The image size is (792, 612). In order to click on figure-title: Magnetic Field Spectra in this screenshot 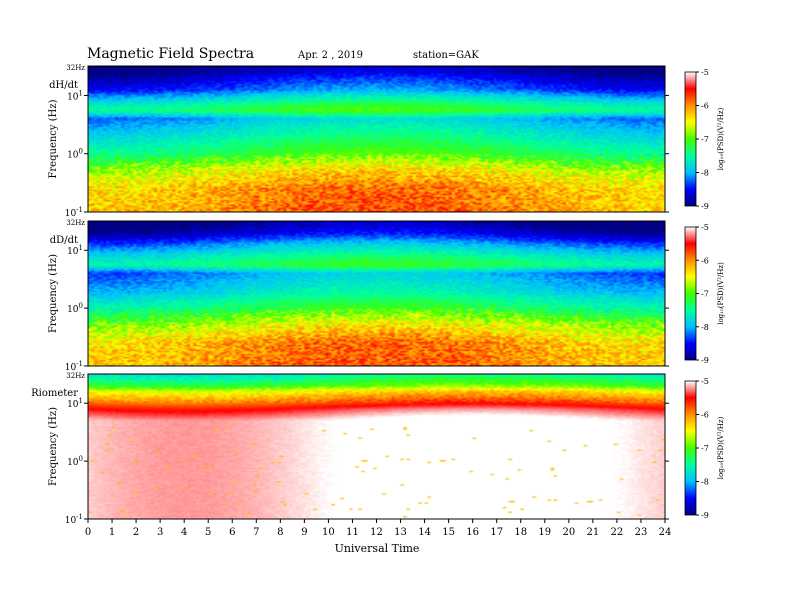, I will do `click(170, 54)`.